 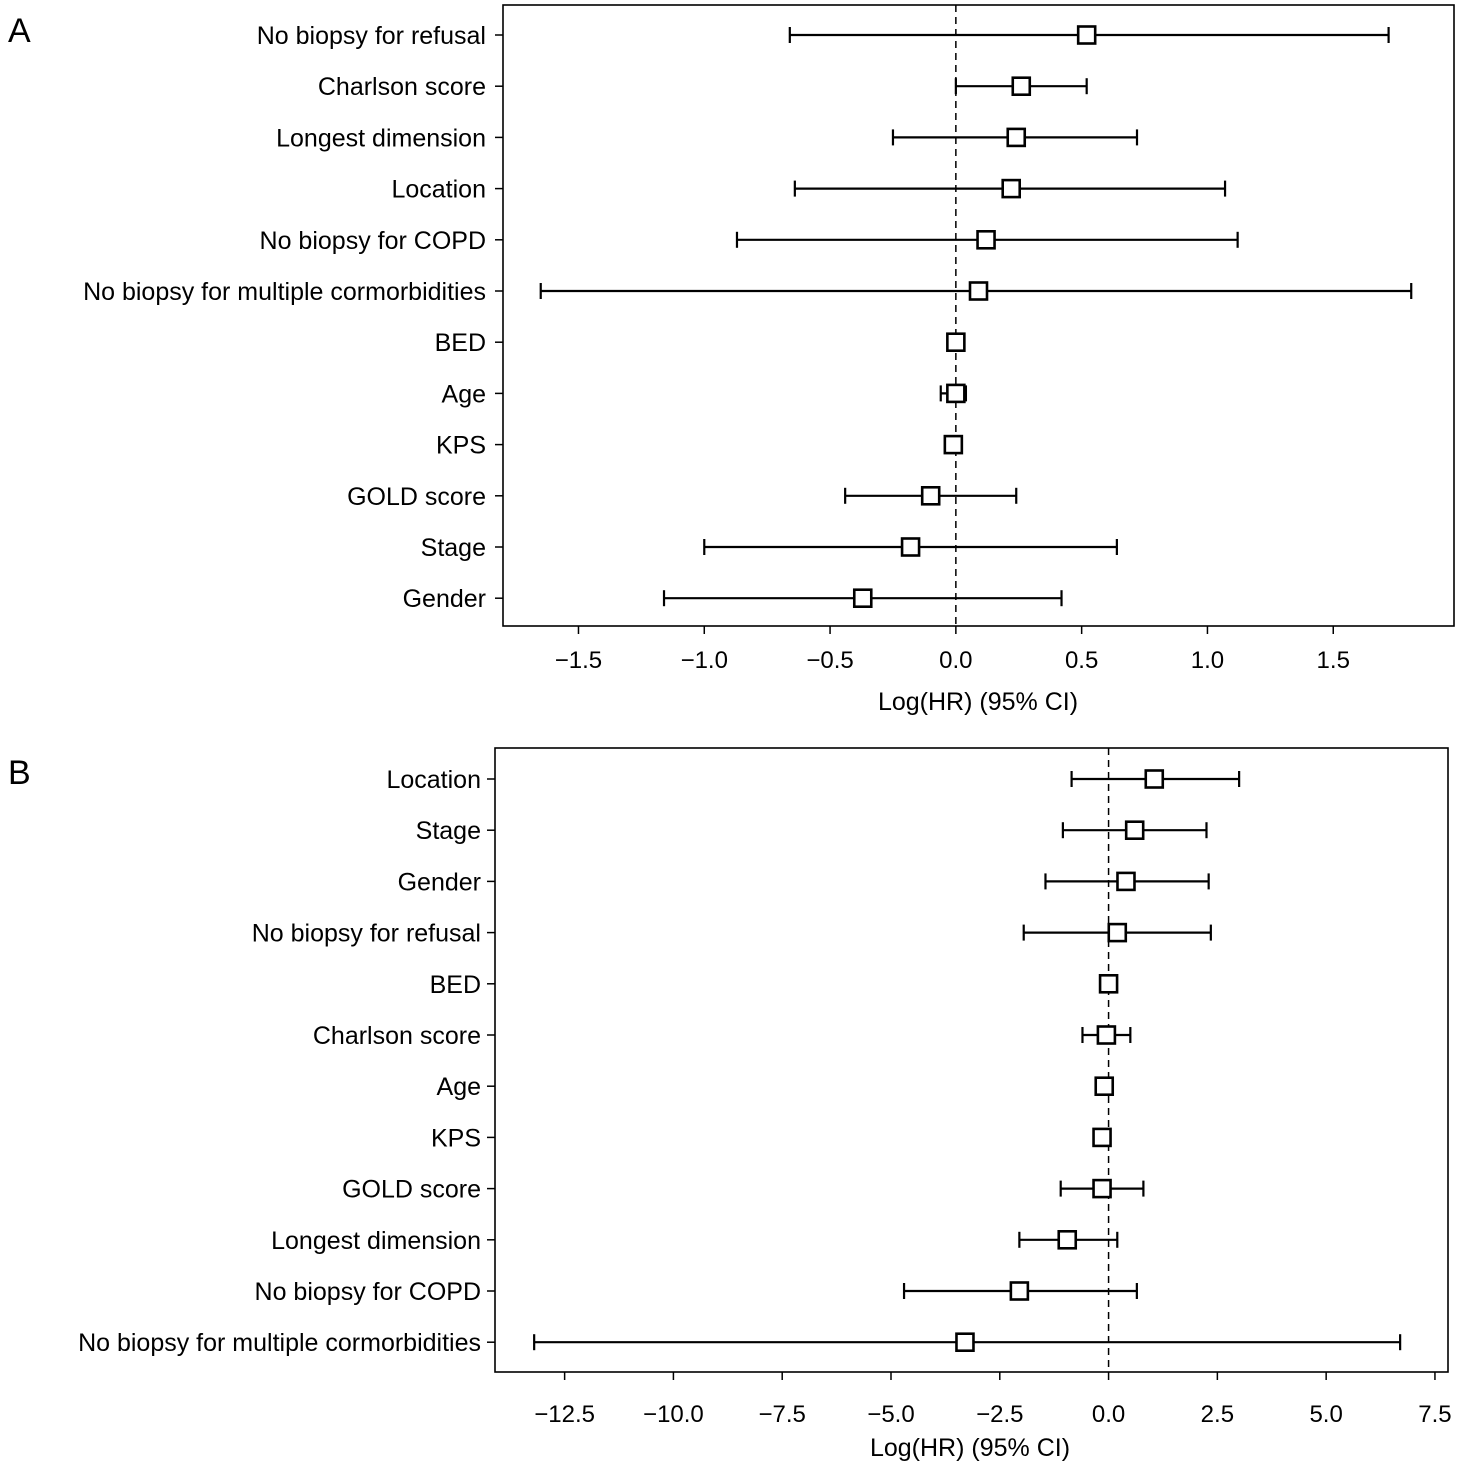 I want to click on x-tick-label: −7.5, so click(x=782, y=1414).